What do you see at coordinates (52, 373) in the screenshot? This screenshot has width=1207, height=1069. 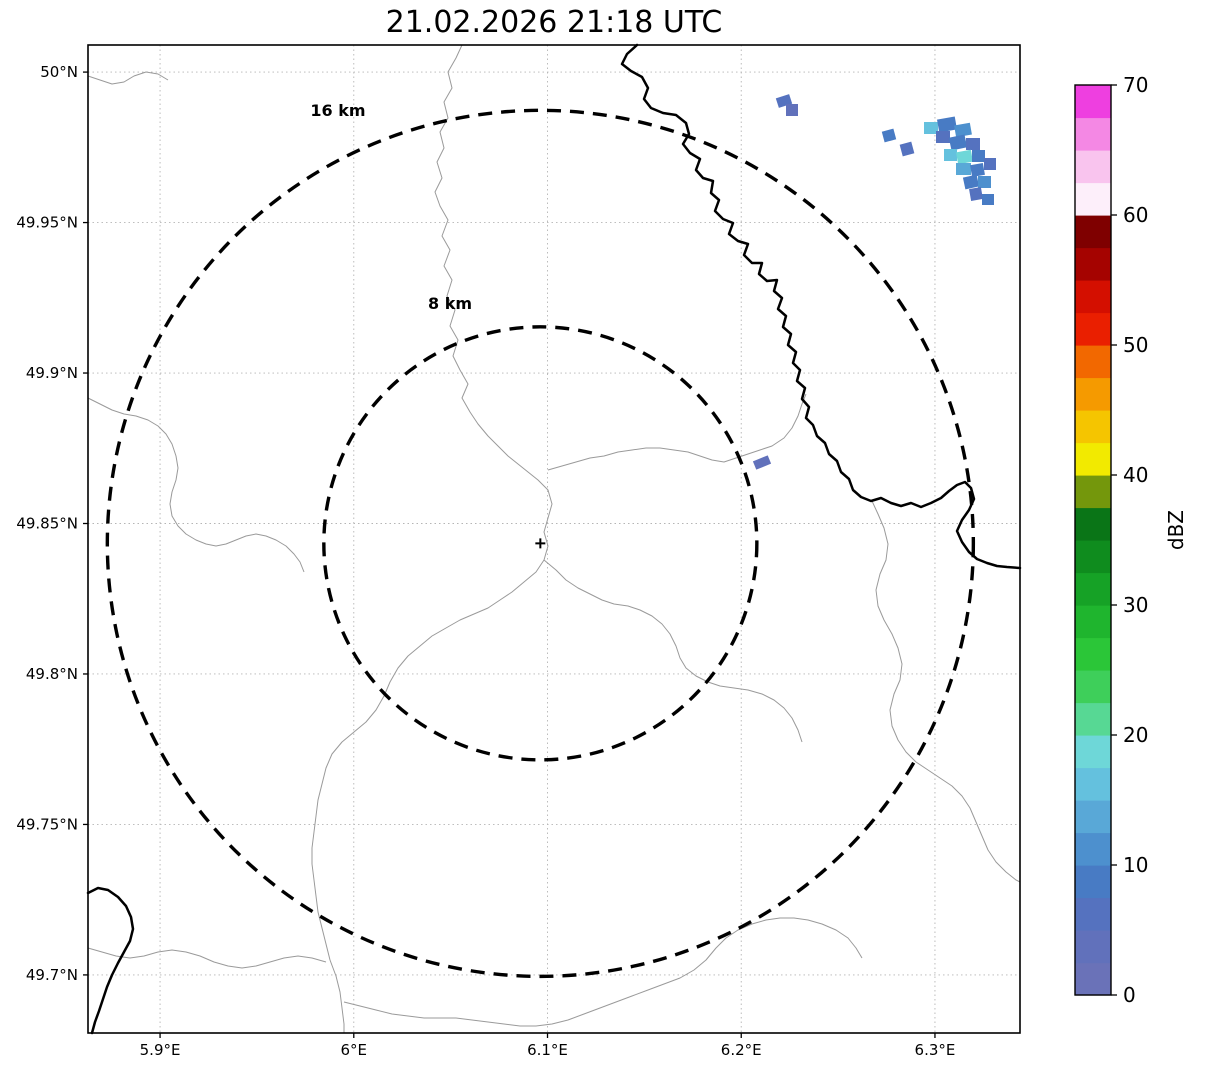 I see `y-tick-label: 49.9°N` at bounding box center [52, 373].